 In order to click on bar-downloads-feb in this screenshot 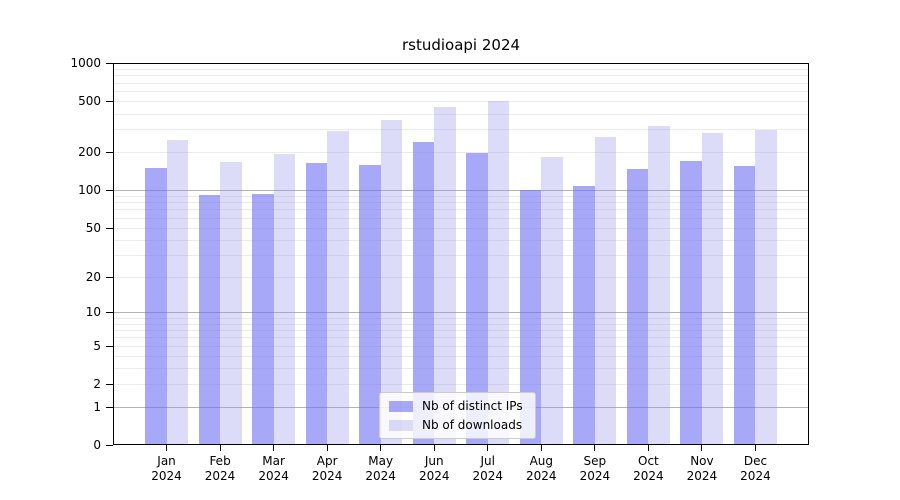, I will do `click(231, 303)`.